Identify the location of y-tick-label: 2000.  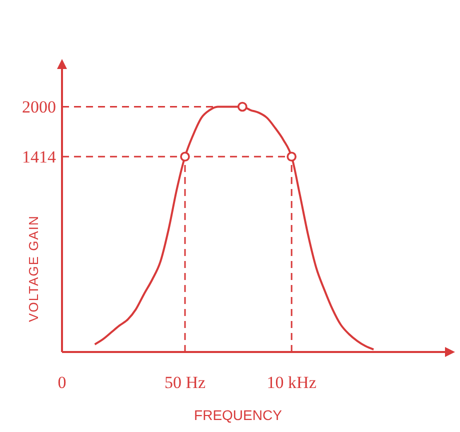
(39, 107).